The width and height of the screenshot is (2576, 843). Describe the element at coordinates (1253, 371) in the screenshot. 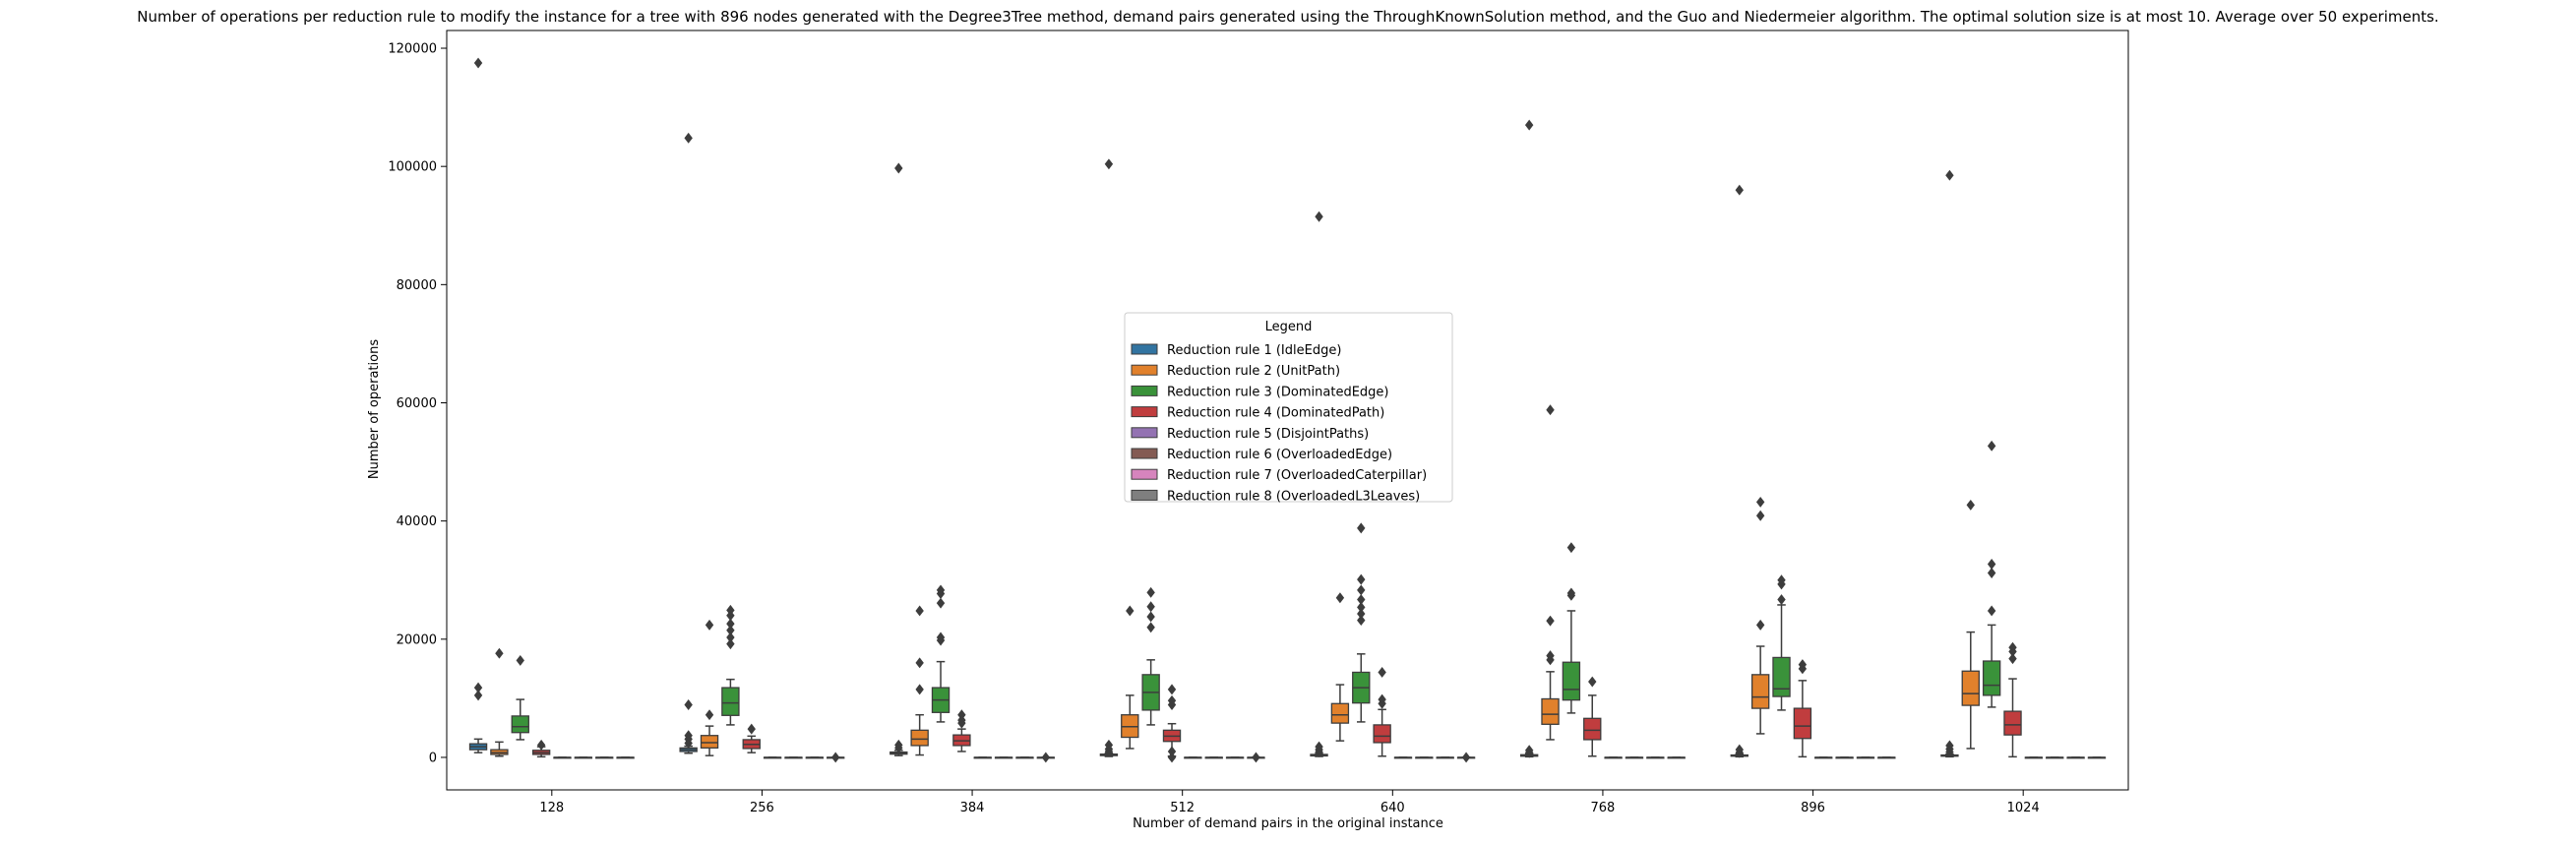

I see `legend-label: Reduction rule 2 (UnitPath)` at that location.